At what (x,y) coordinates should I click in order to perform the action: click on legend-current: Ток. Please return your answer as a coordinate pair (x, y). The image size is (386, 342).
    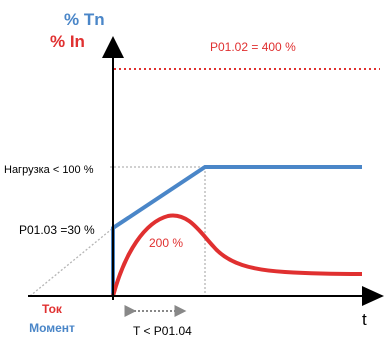
    Looking at the image, I should click on (52, 309).